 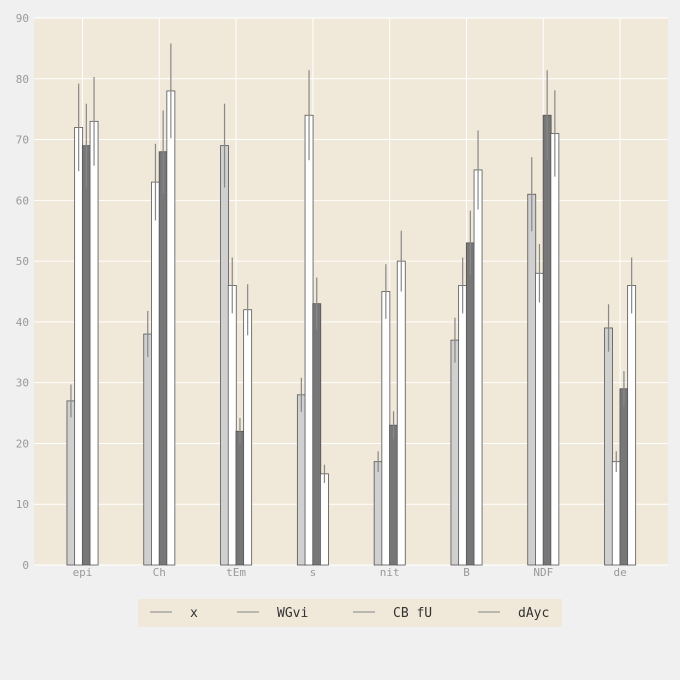 What do you see at coordinates (236, 572) in the screenshot?
I see `x-tick-label: tEm` at bounding box center [236, 572].